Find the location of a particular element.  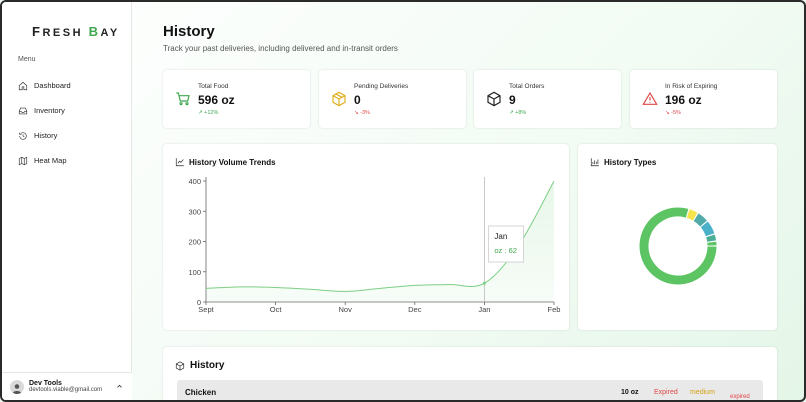

tooltip-month: Jan is located at coordinates (500, 236).